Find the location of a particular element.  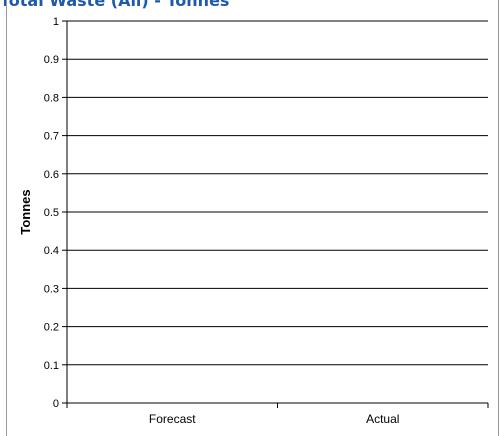

y-axis-title: Tonnes is located at coordinates (25, 211).